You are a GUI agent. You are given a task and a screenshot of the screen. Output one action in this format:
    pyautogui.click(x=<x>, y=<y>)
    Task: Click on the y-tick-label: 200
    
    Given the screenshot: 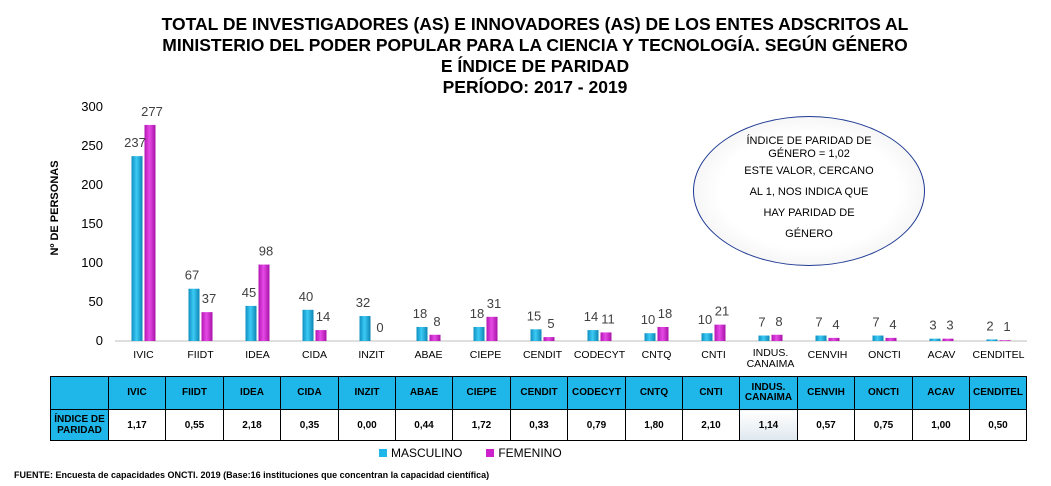 What is the action you would take?
    pyautogui.click(x=92, y=184)
    